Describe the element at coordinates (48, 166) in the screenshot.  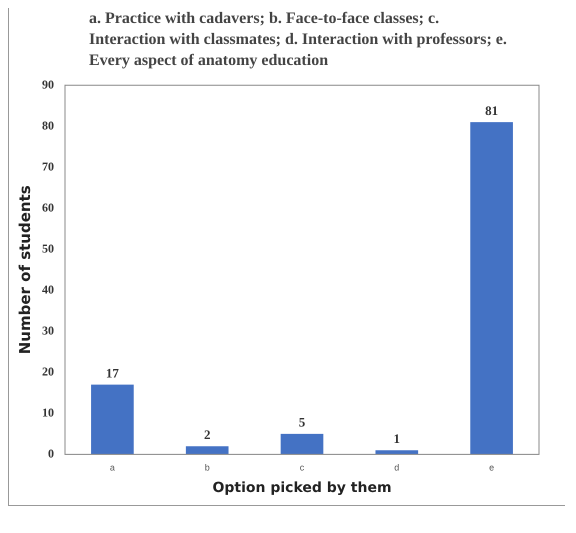
I see `y-tick-label: 70` at that location.